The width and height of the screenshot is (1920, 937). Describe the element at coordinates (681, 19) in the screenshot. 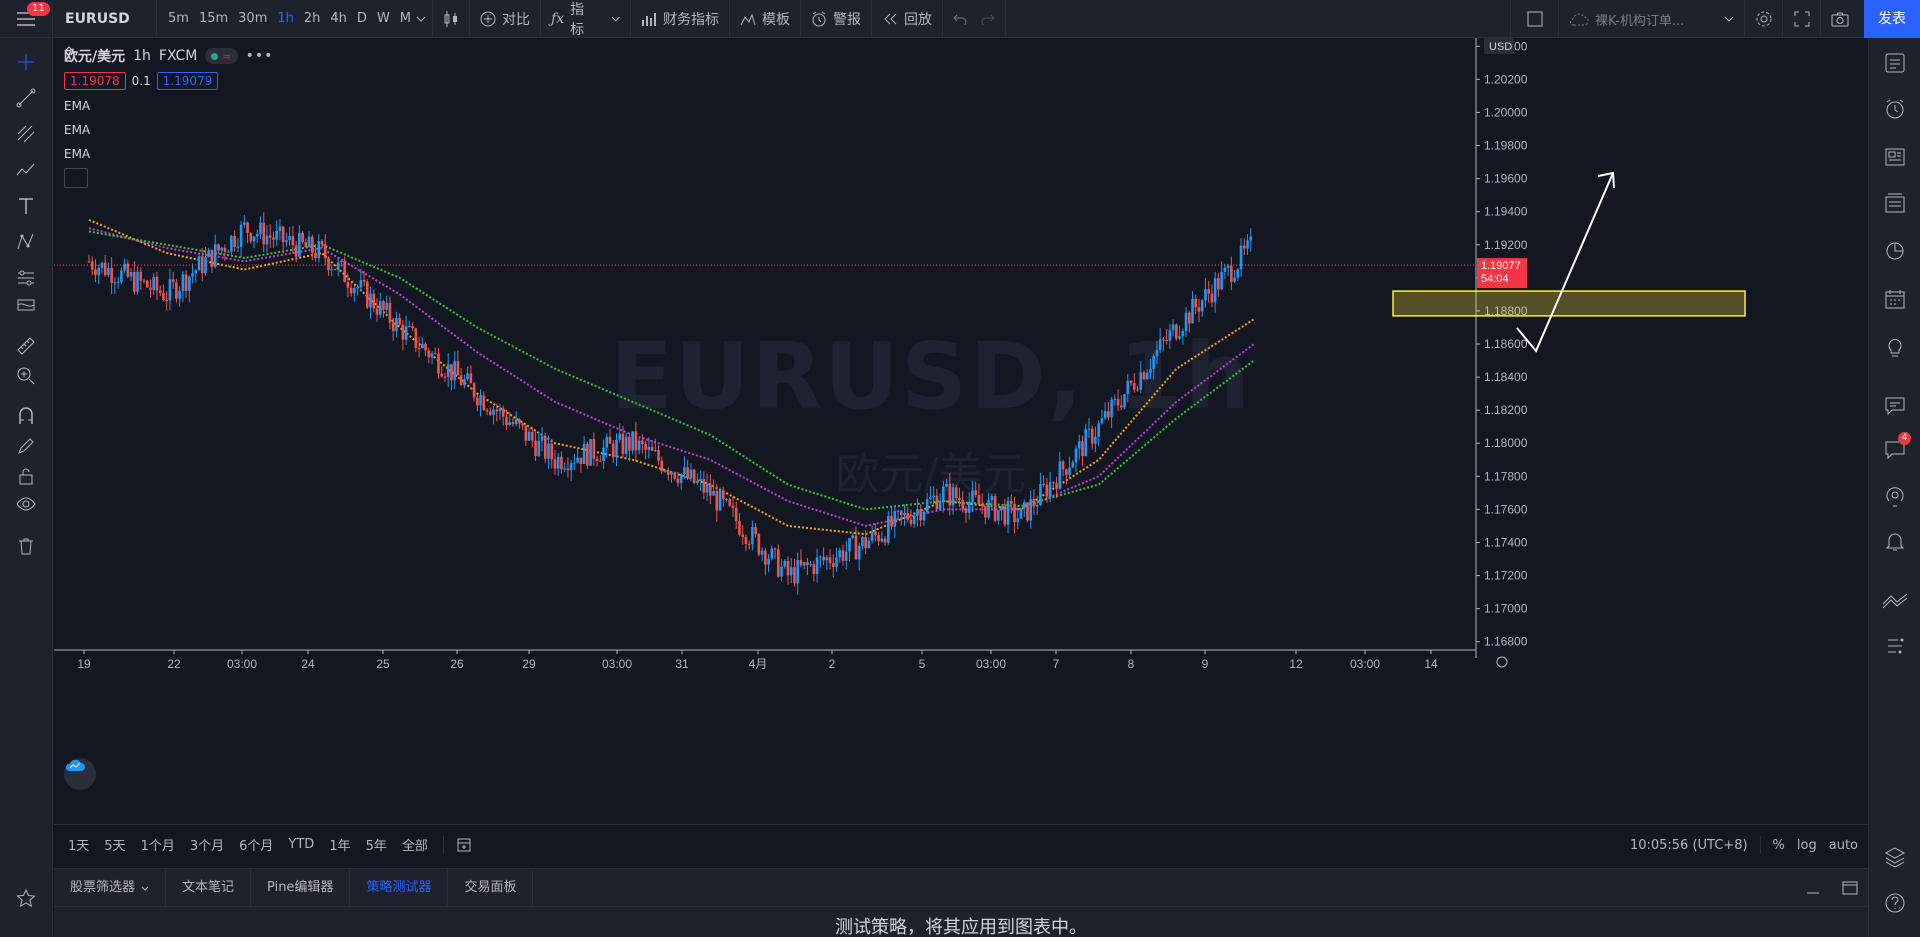

I see `financials-button: 财务指标` at that location.